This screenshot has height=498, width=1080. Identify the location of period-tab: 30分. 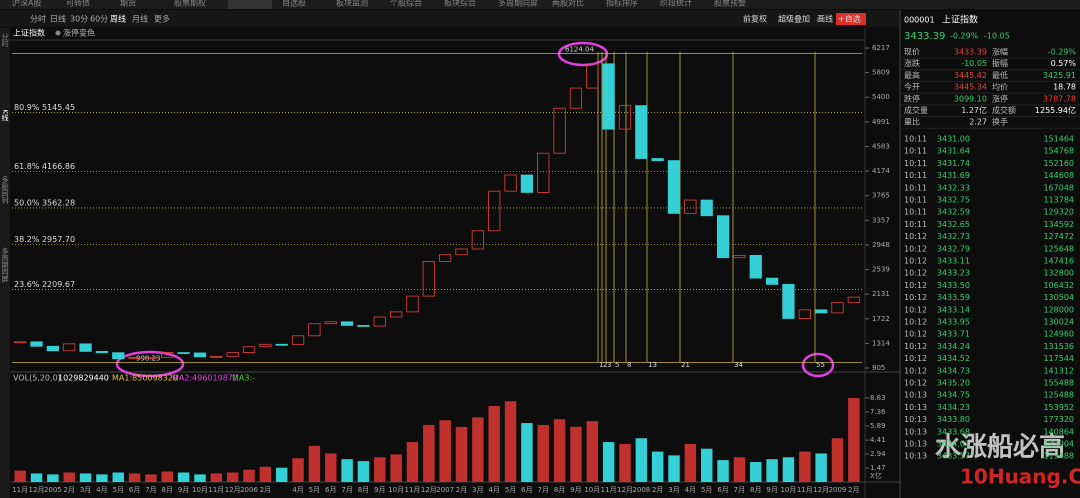
(79, 19).